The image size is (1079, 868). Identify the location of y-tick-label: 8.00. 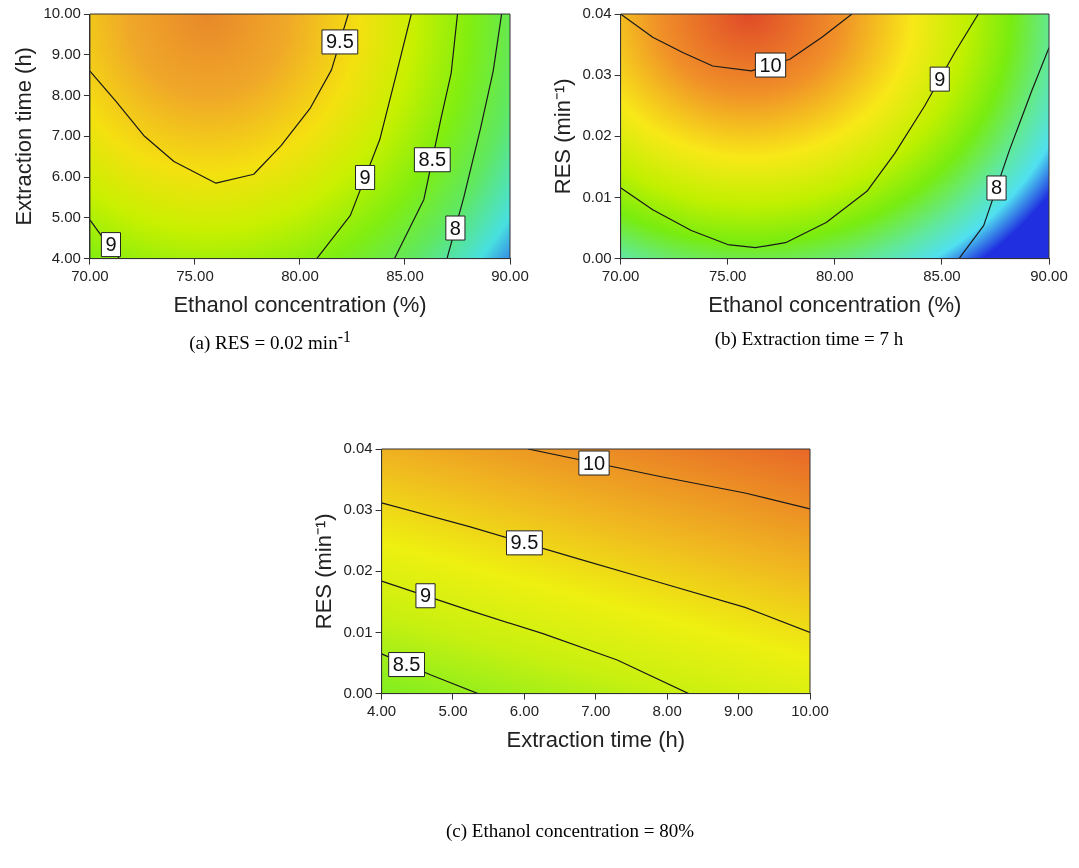
(66, 94).